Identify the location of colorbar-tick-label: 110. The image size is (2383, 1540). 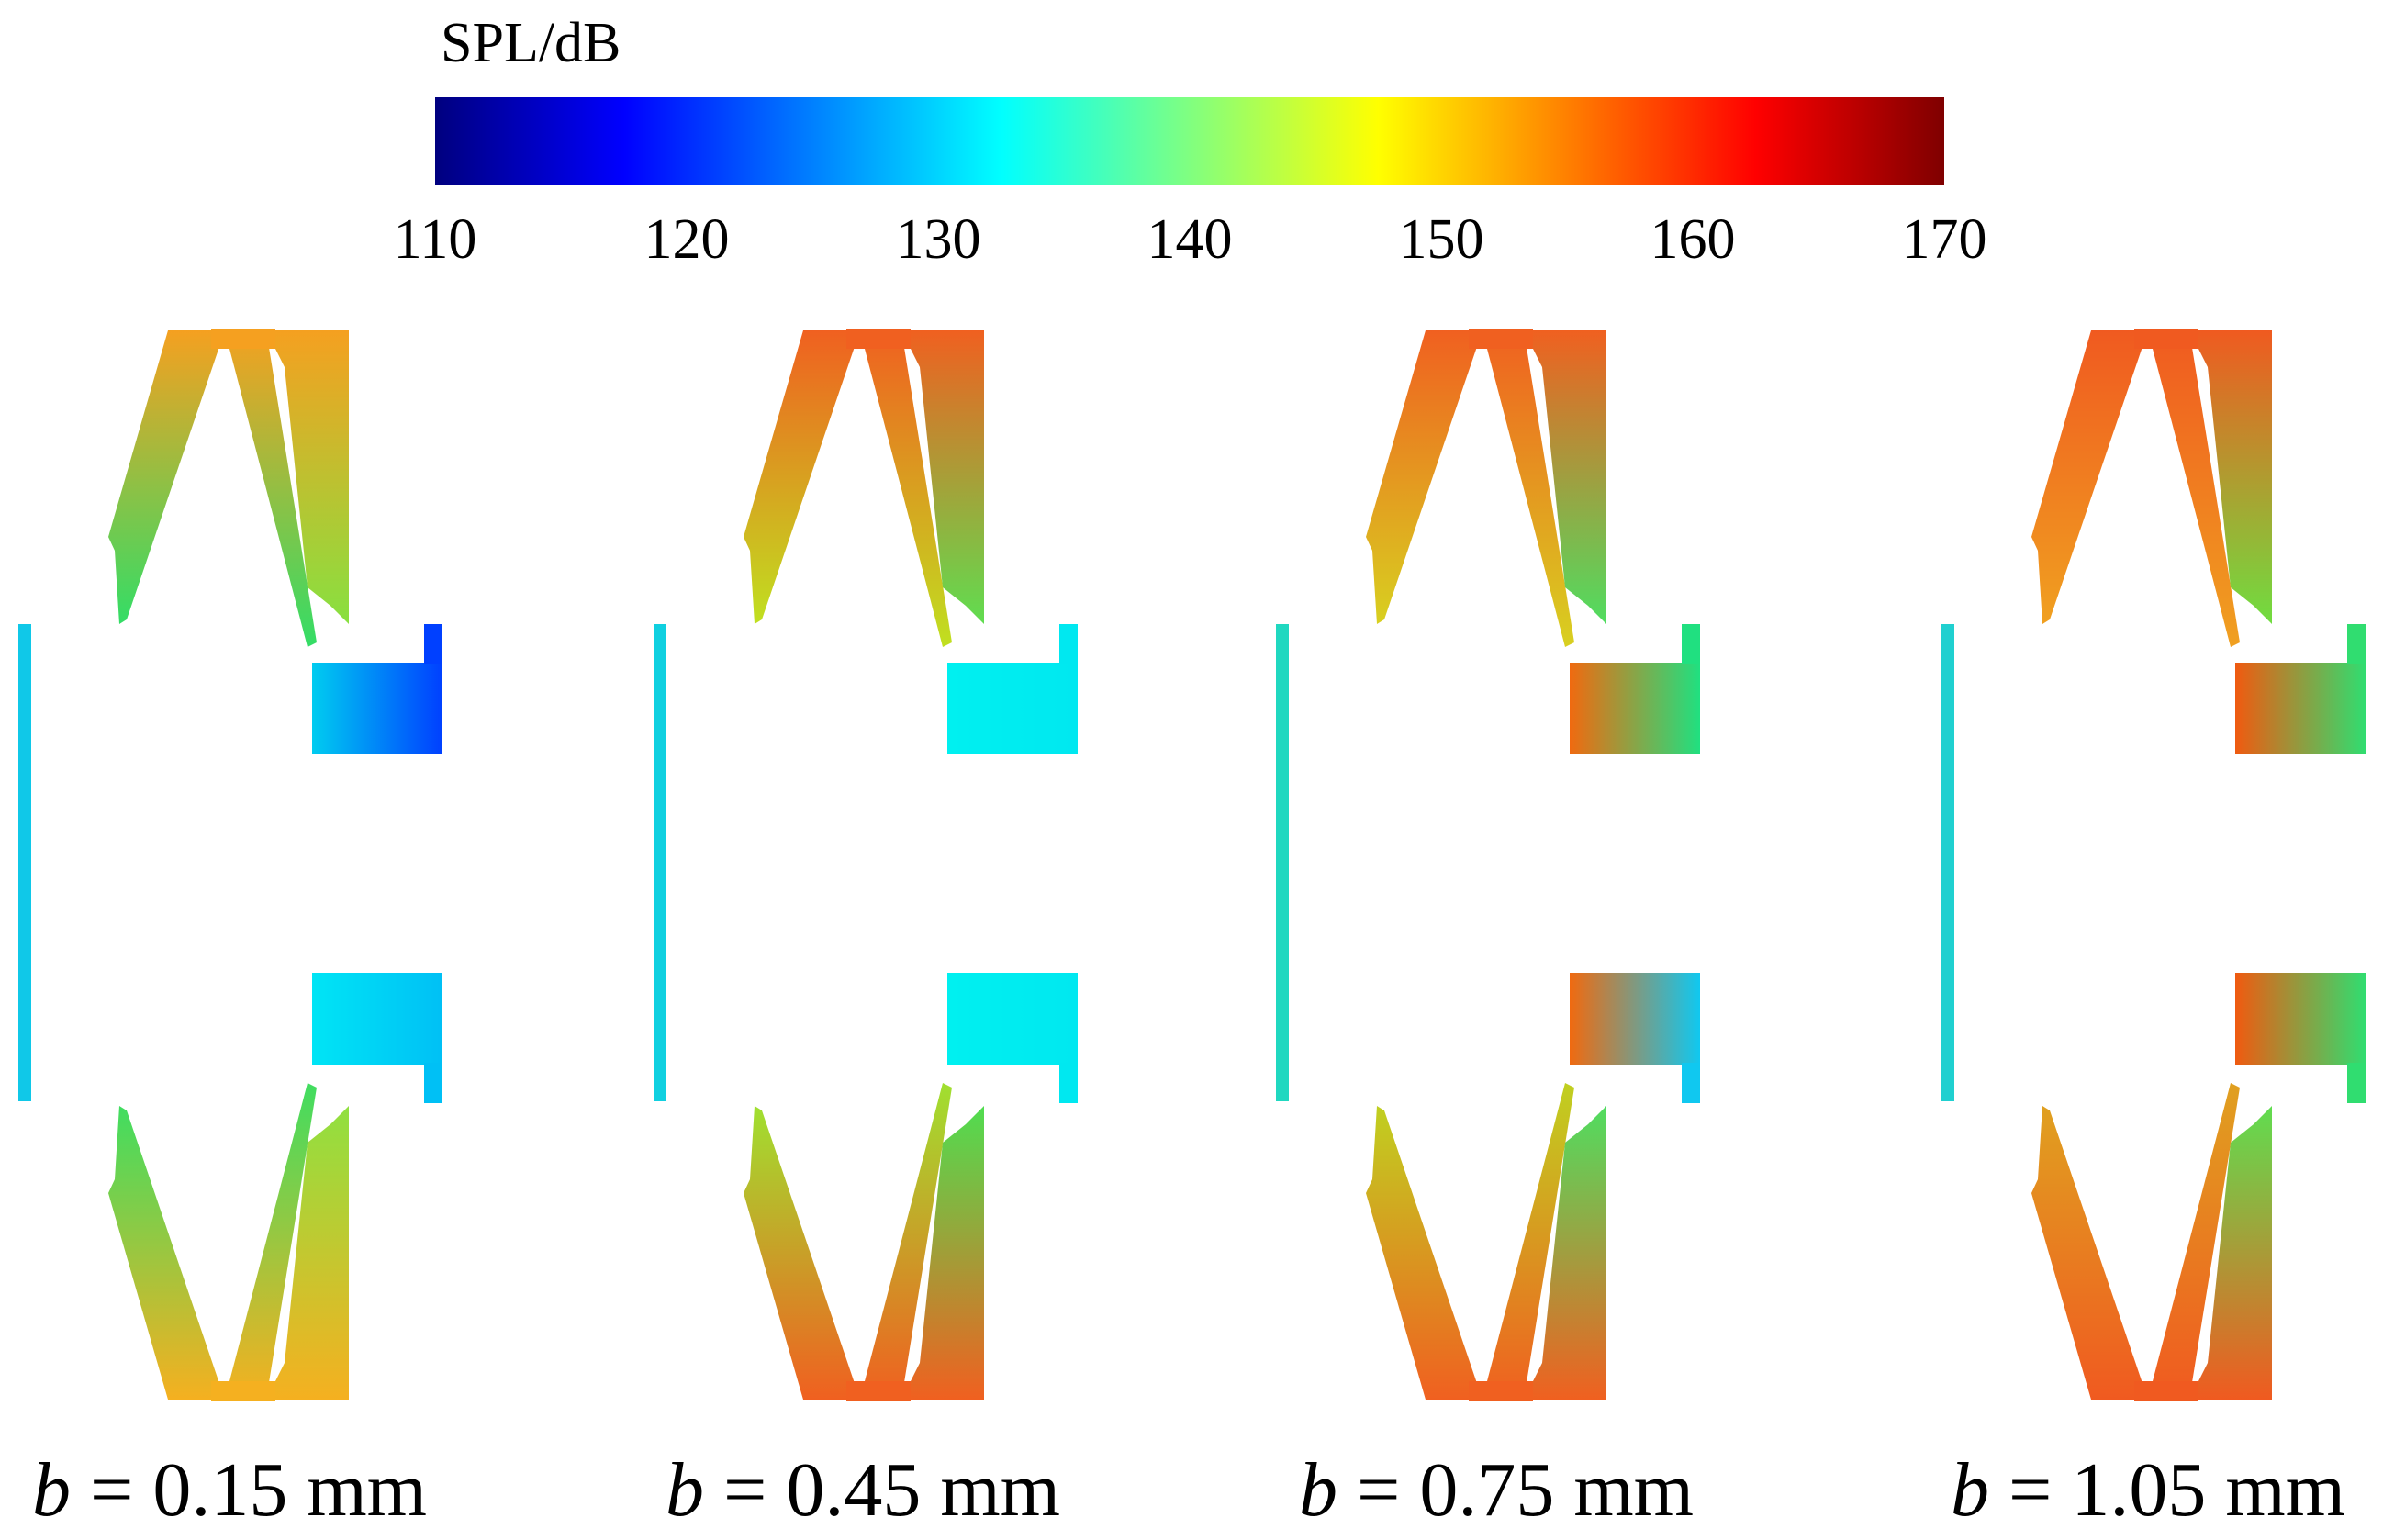
(435, 239).